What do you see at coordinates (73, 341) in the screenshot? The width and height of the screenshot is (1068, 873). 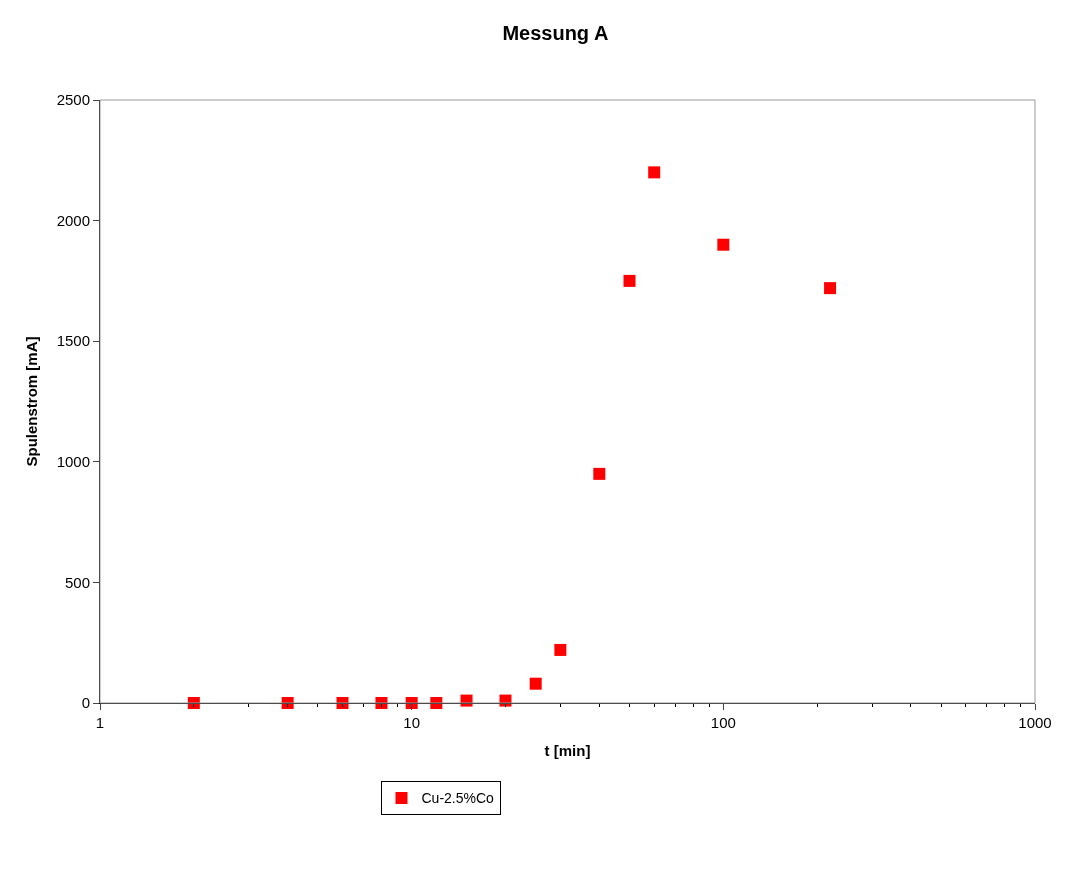 I see `y-tick-label: 1500` at bounding box center [73, 341].